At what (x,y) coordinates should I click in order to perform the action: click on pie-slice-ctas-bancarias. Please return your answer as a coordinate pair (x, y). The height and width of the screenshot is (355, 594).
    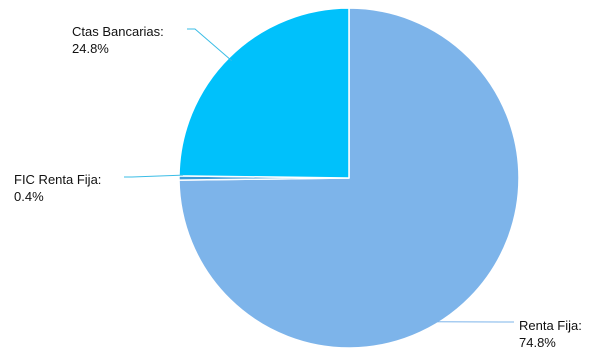
    Looking at the image, I should click on (264, 93).